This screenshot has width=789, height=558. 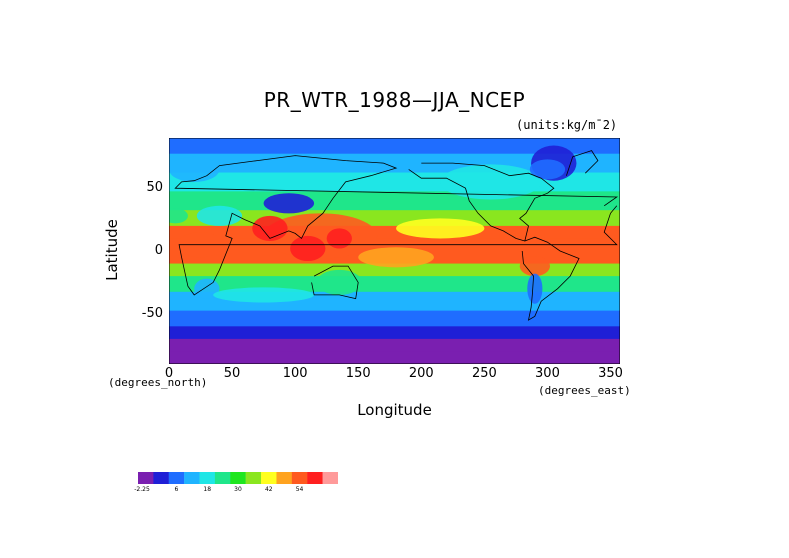 I want to click on colorbar-label: -2.25, so click(x=142, y=489).